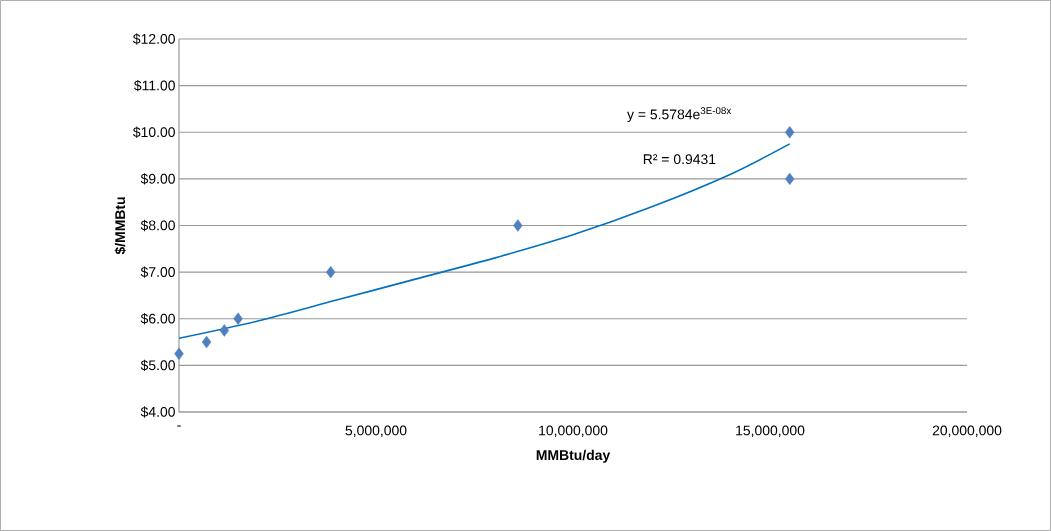  I want to click on y-tick-label: $5.00, so click(157, 365).